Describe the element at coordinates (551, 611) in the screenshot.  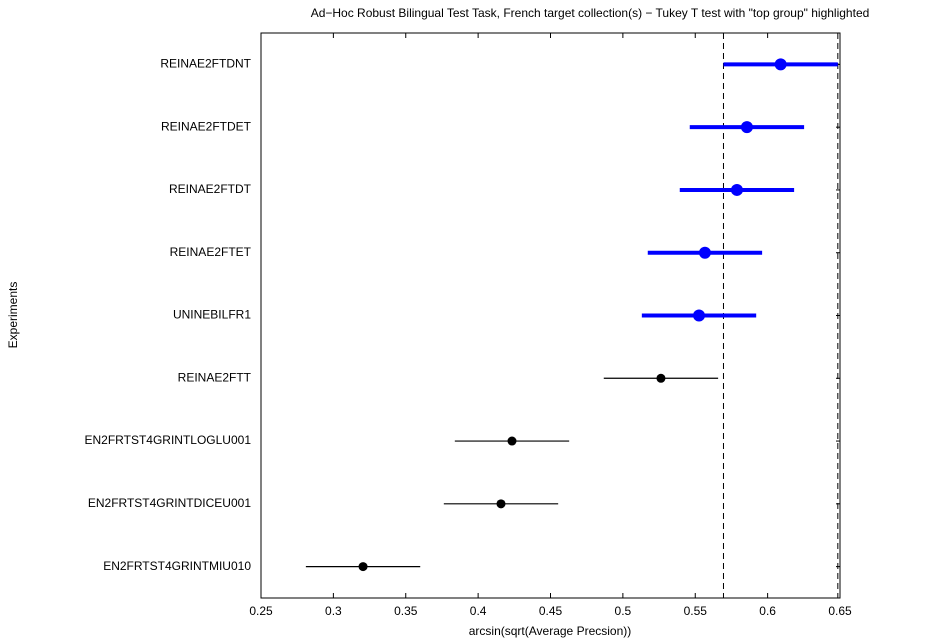
I see `x-tick-label: 0.45` at that location.